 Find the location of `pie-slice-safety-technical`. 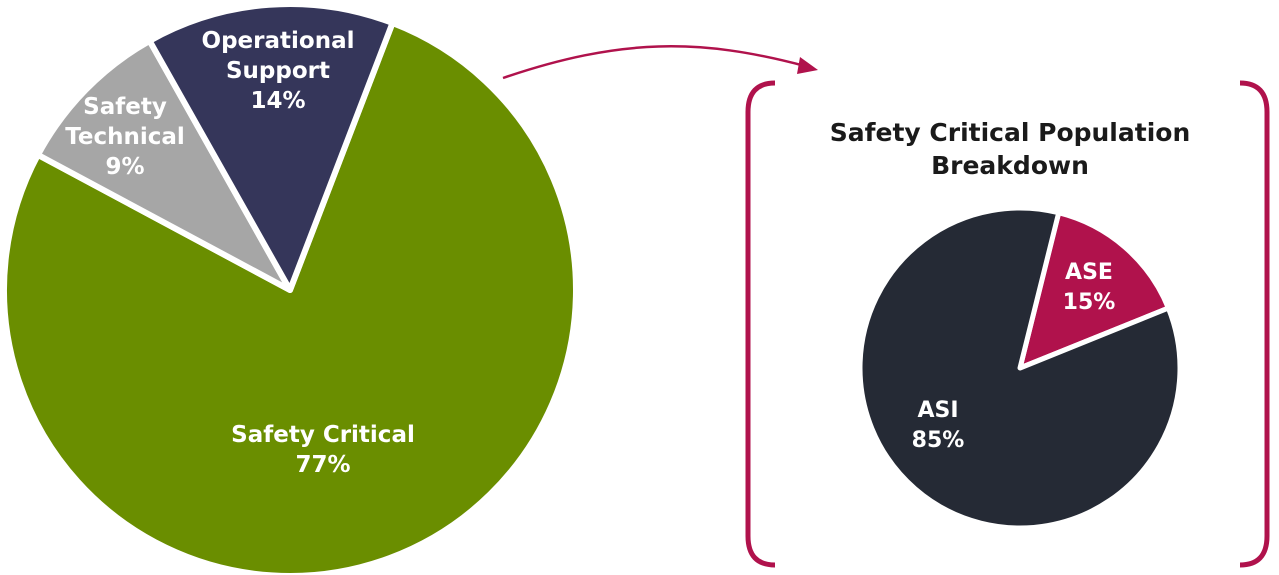

pie-slice-safety-technical is located at coordinates (163, 165).